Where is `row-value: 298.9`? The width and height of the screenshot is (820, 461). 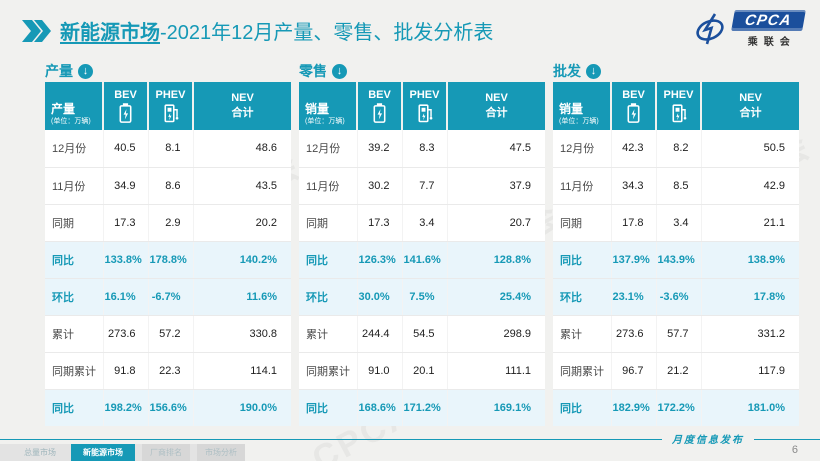
row-value: 298.9 is located at coordinates (496, 334).